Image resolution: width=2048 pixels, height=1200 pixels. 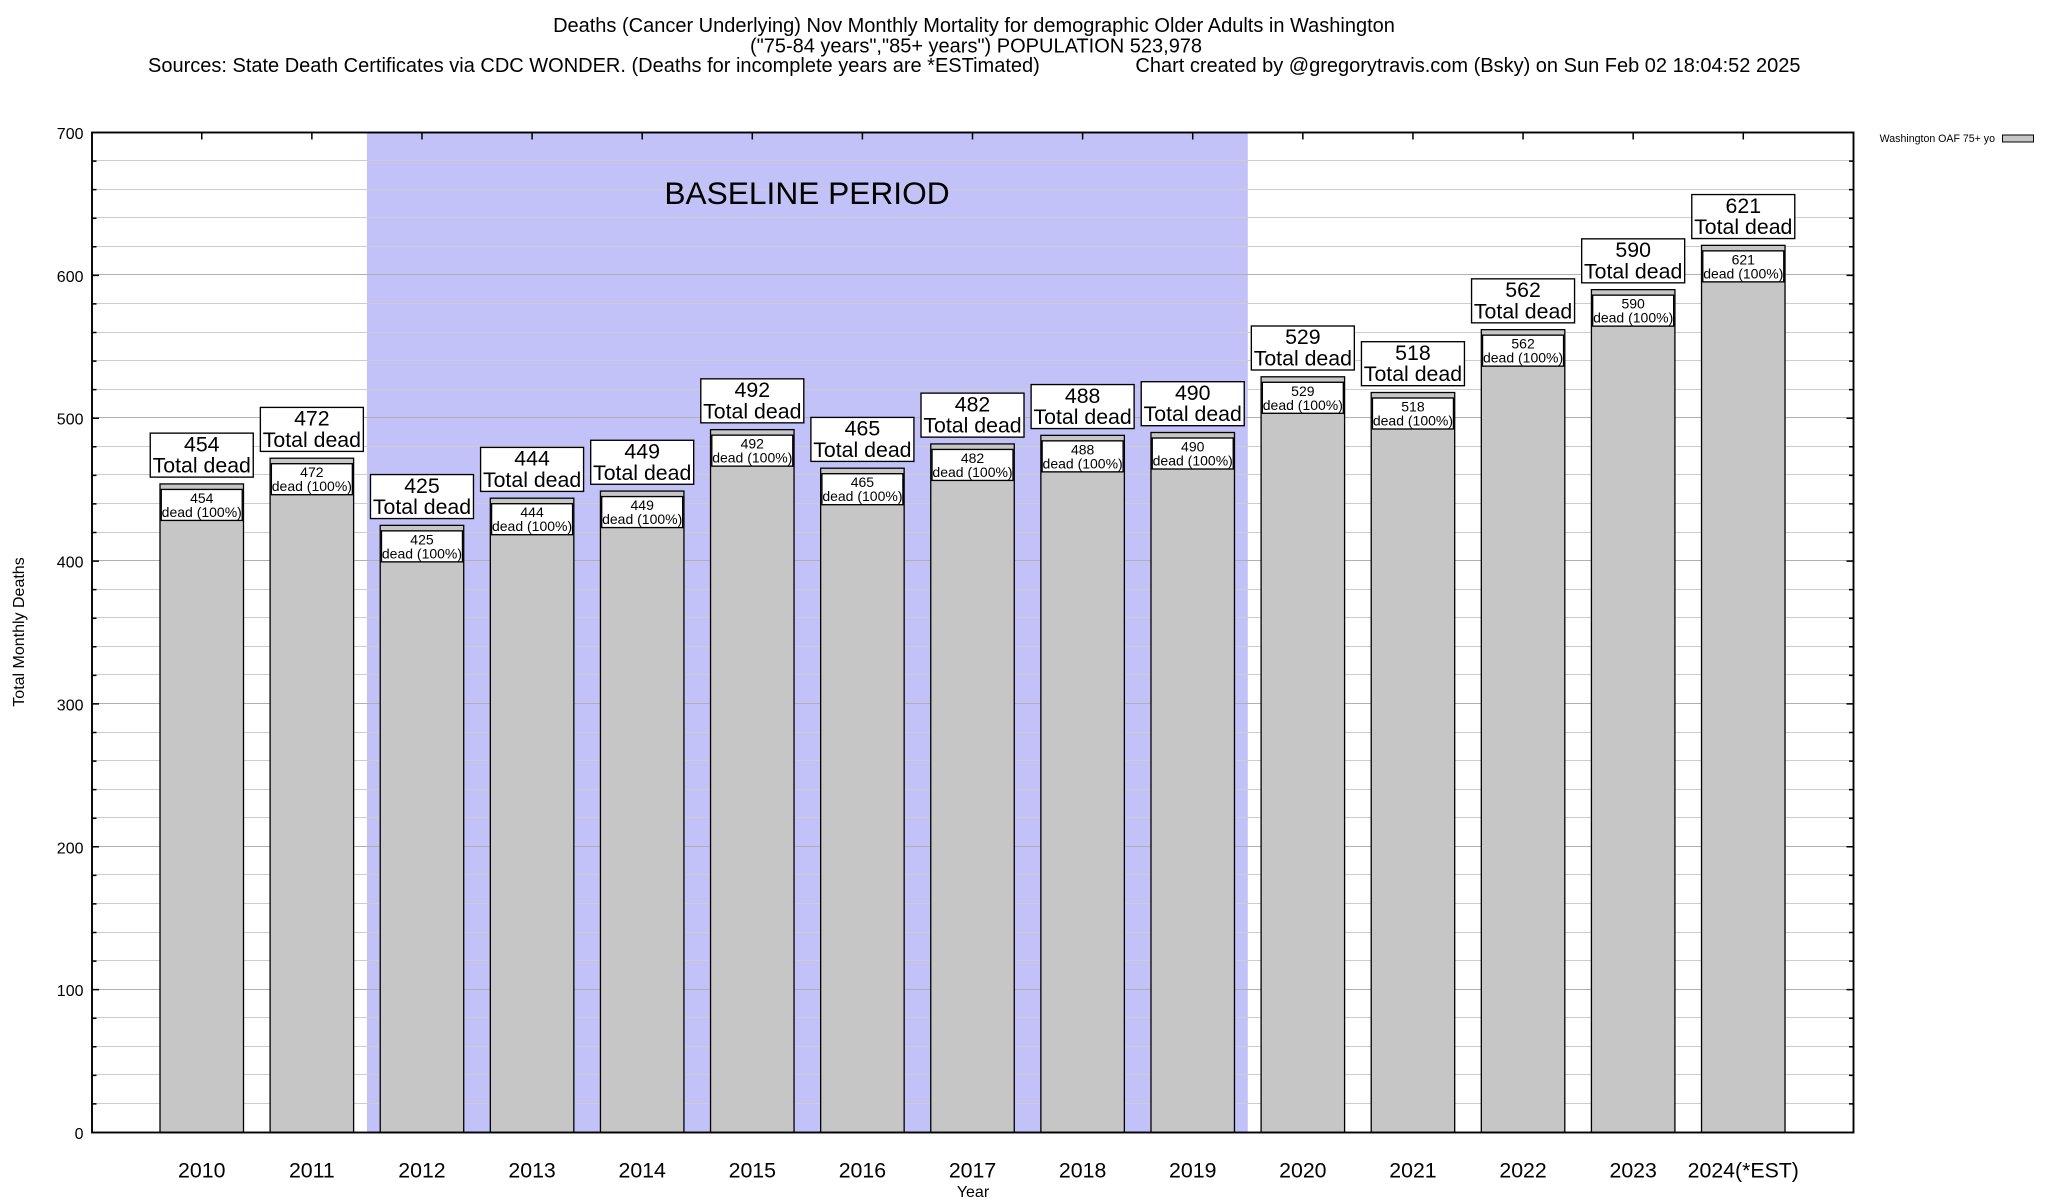 What do you see at coordinates (70, 991) in the screenshot?
I see `svg-text: 100` at bounding box center [70, 991].